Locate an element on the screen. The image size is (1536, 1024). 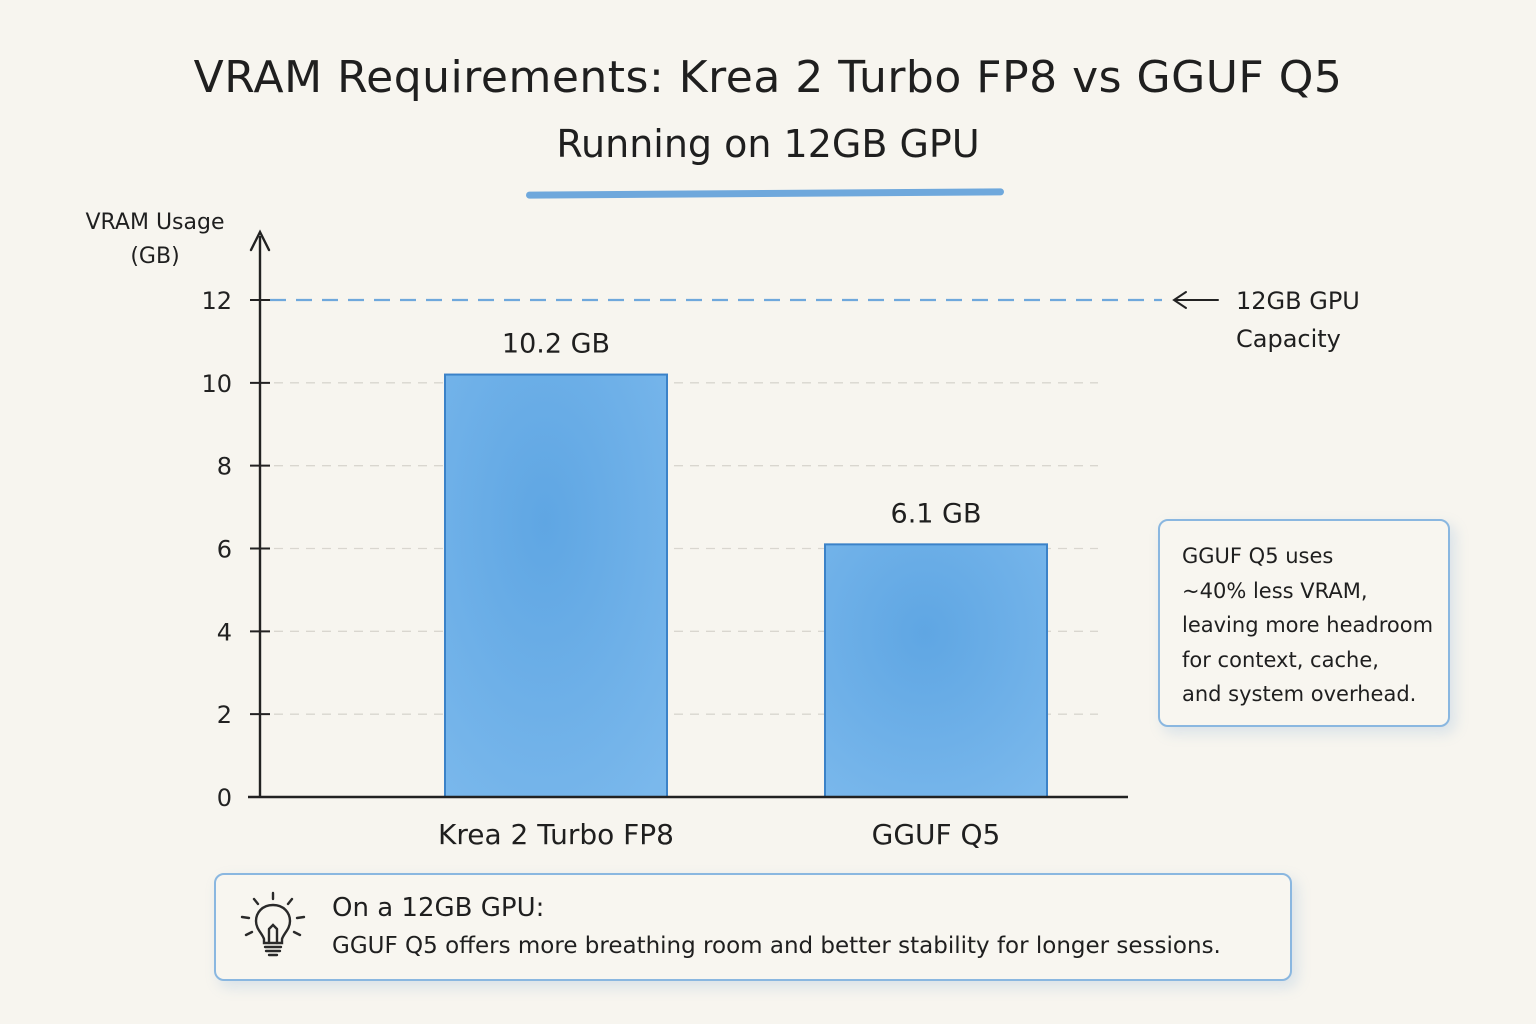
bar-value-label: 10.2 GB is located at coordinates (556, 344).